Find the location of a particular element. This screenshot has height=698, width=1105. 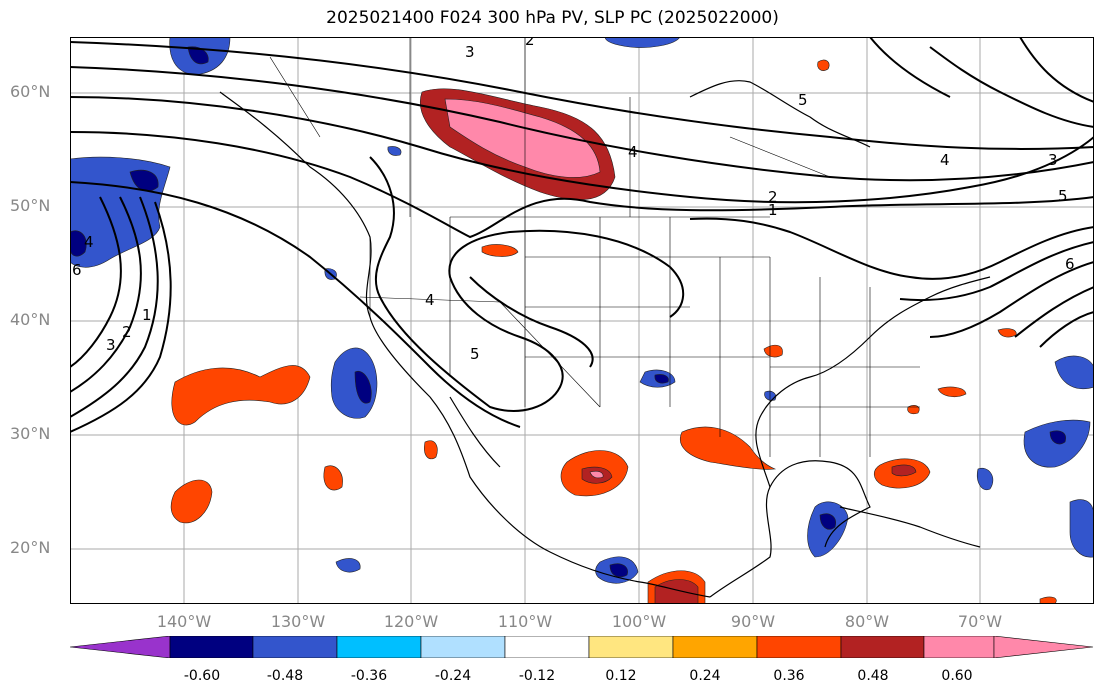

lat-label-30n: 30°N is located at coordinates (30, 433).